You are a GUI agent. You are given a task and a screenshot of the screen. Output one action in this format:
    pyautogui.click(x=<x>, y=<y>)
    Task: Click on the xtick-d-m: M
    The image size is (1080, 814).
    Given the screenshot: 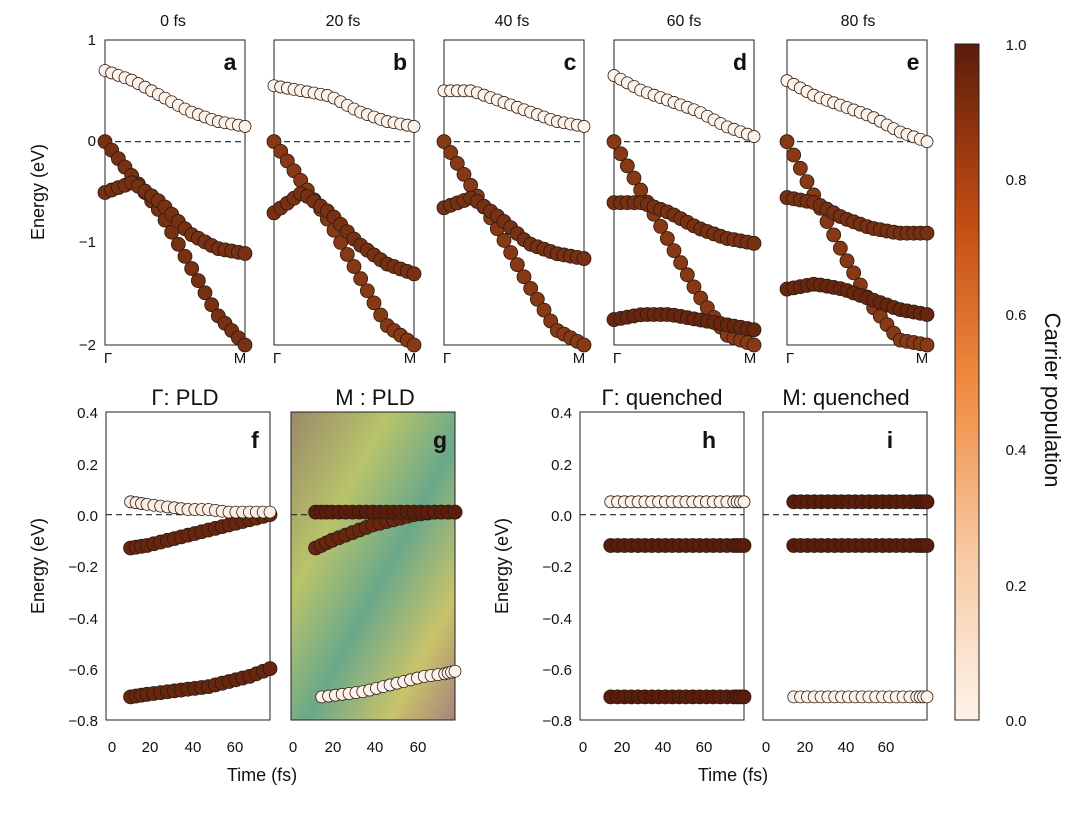 What is the action you would take?
    pyautogui.click(x=750, y=358)
    